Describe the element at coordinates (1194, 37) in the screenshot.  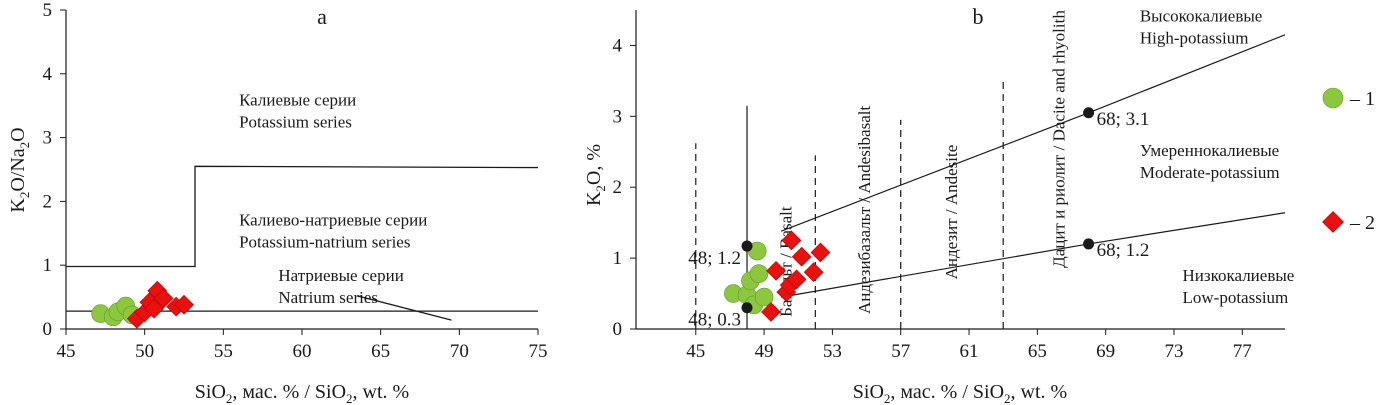
I see `panel-b-field-label: High-potassium` at that location.